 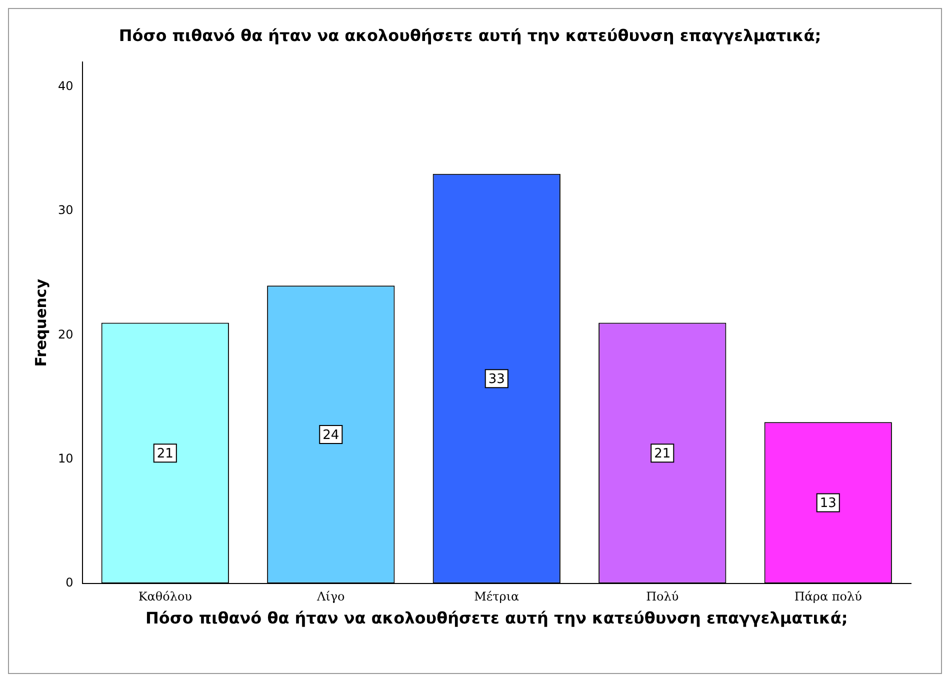 I want to click on data-label: 33, so click(x=496, y=380).